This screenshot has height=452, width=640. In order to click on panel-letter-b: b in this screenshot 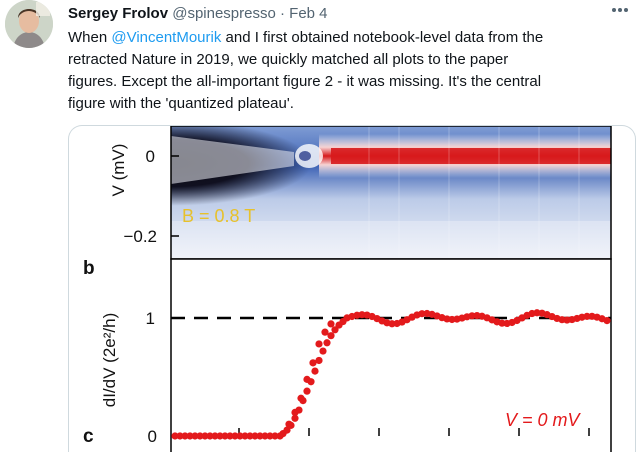, I will do `click(89, 268)`.